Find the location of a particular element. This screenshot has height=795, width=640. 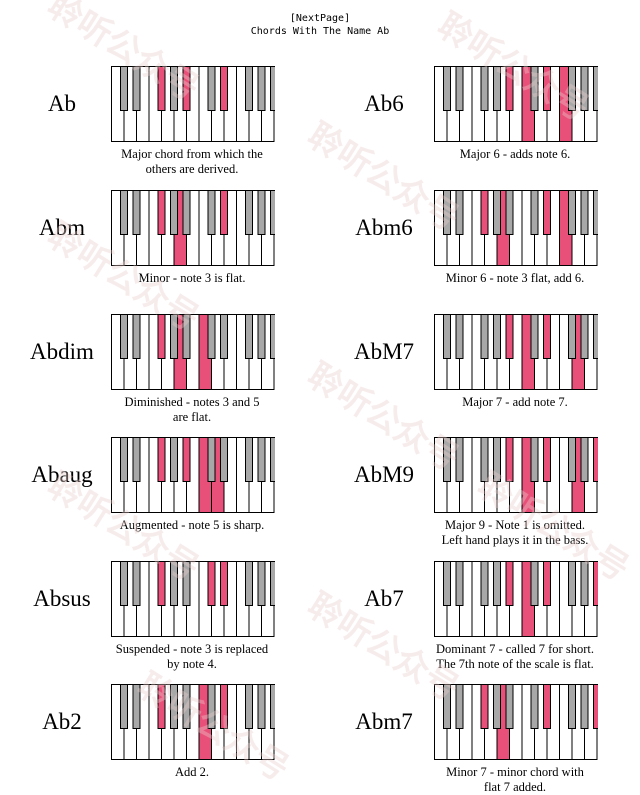

description-line: Suspended - note 3 is replaced is located at coordinates (192, 649).